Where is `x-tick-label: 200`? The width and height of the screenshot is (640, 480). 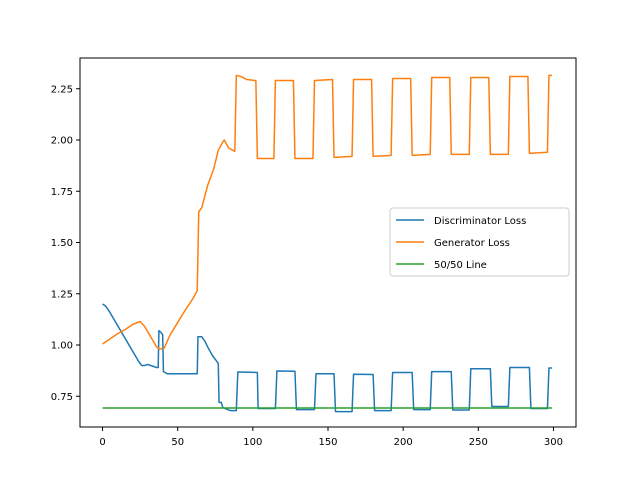
x-tick-label: 200 is located at coordinates (403, 442).